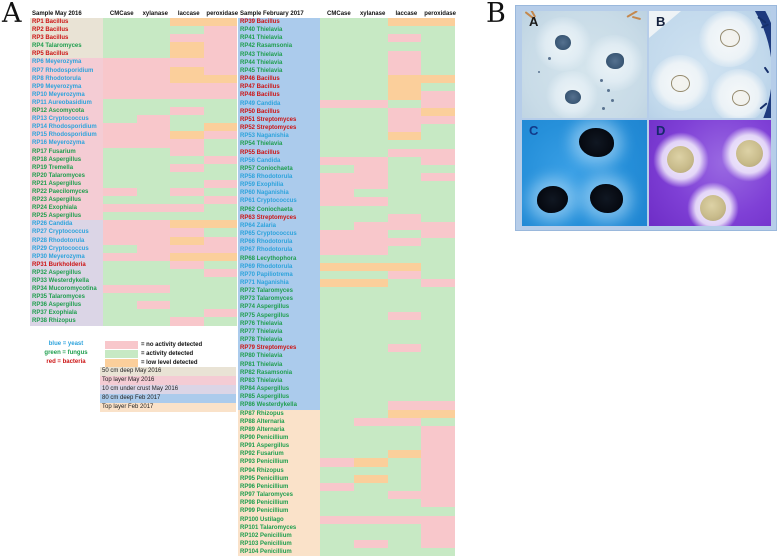  Describe the element at coordinates (134, 54) in the screenshot. I see `sample-row: RP5 Bacillus` at that location.